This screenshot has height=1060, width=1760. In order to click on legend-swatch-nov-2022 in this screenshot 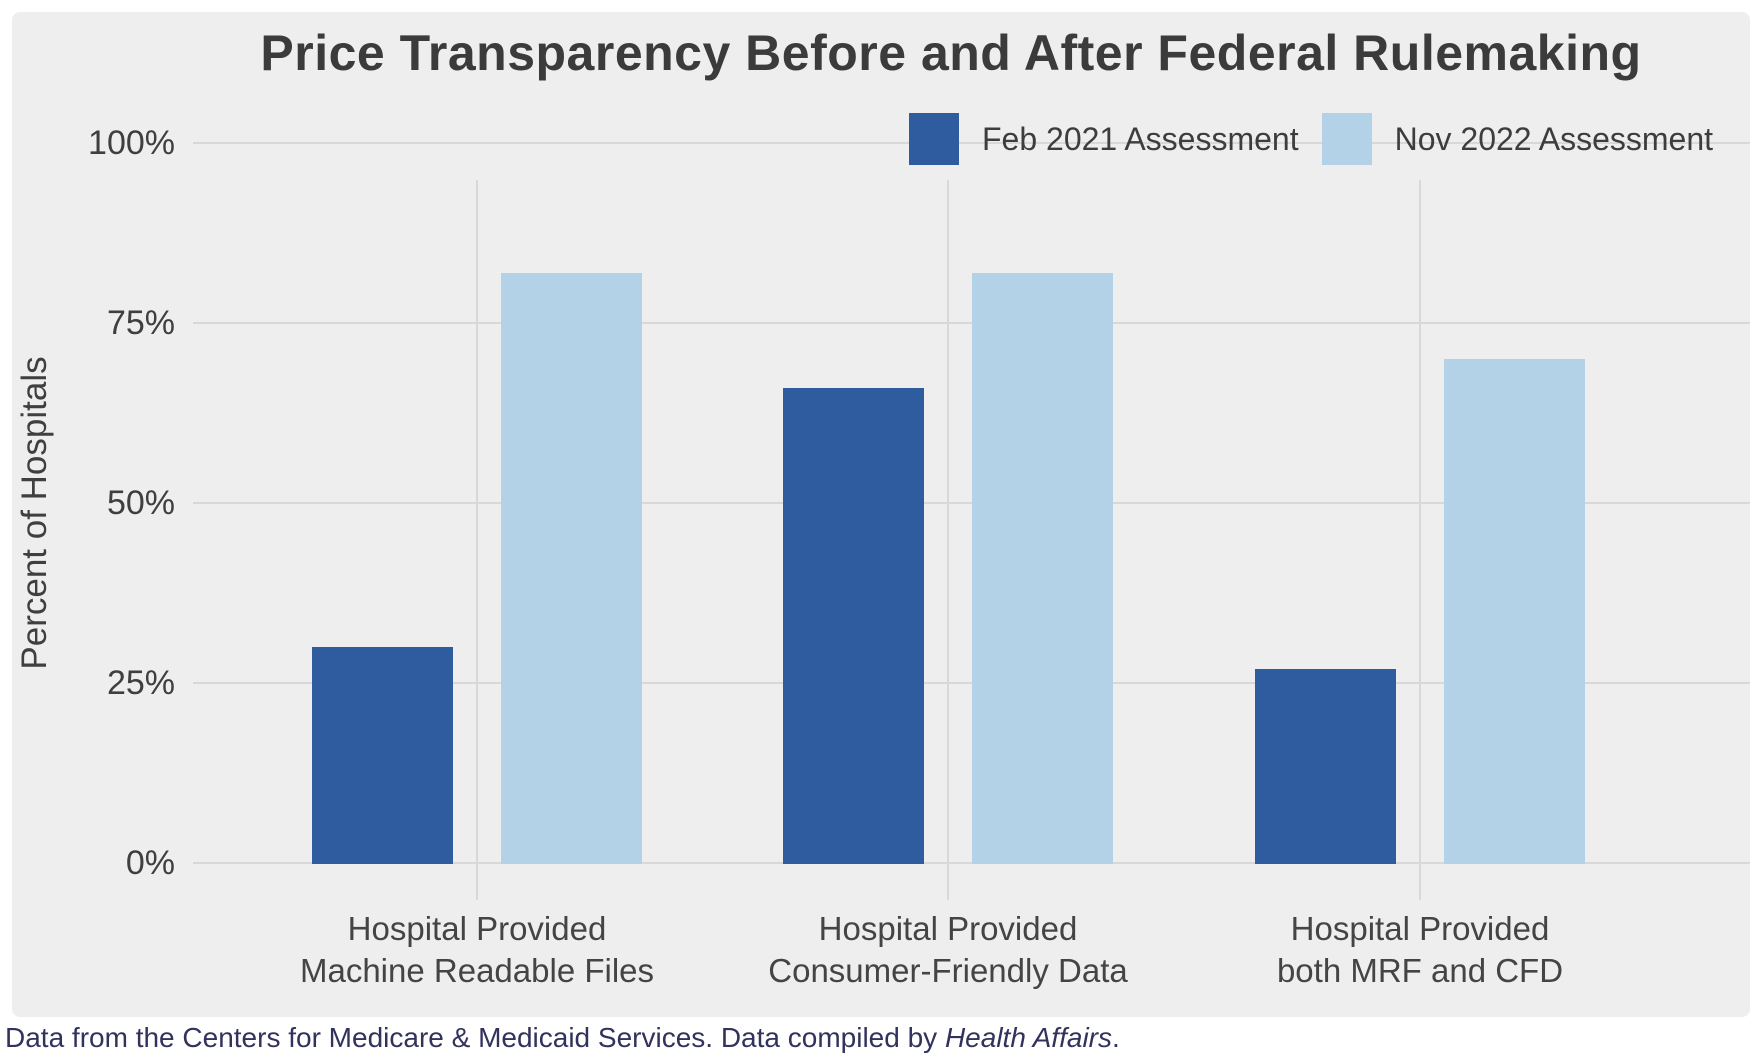, I will do `click(1346, 139)`.